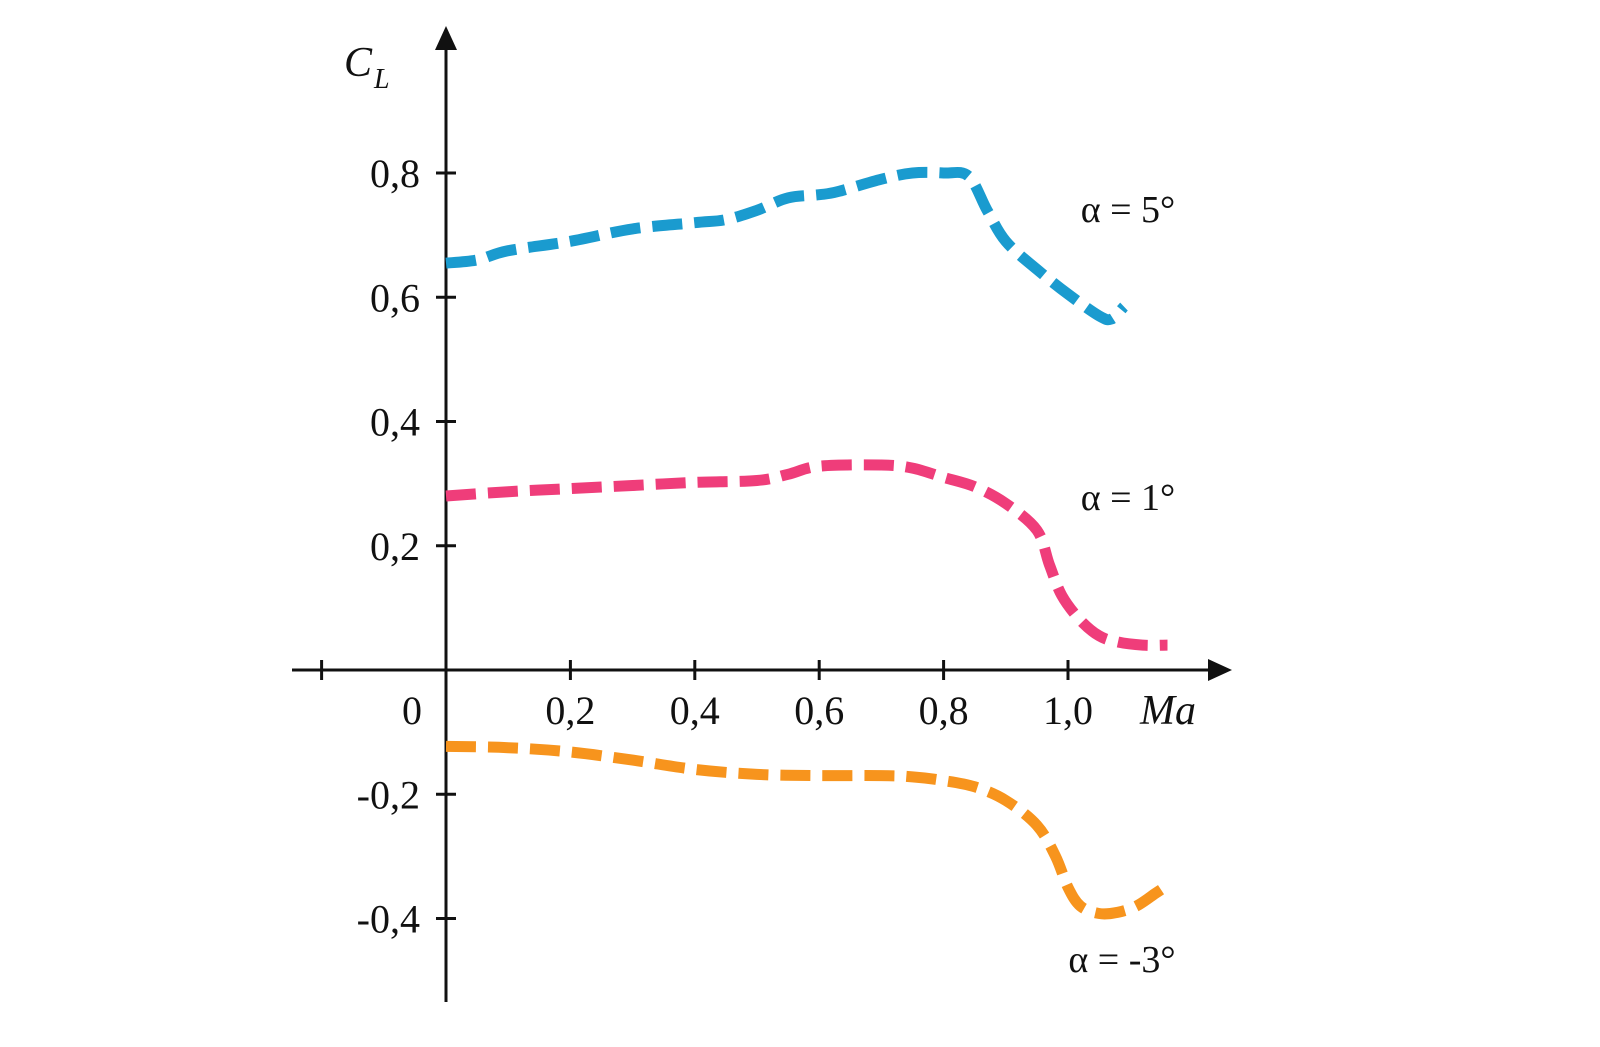 This screenshot has height=1047, width=1600. What do you see at coordinates (1121, 960) in the screenshot?
I see `series-label-3: α = -3°` at bounding box center [1121, 960].